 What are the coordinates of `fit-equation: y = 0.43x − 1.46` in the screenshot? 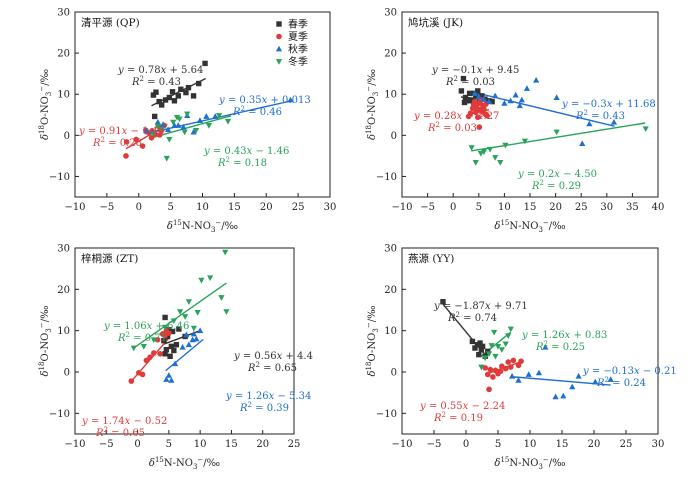 It's located at (246, 151).